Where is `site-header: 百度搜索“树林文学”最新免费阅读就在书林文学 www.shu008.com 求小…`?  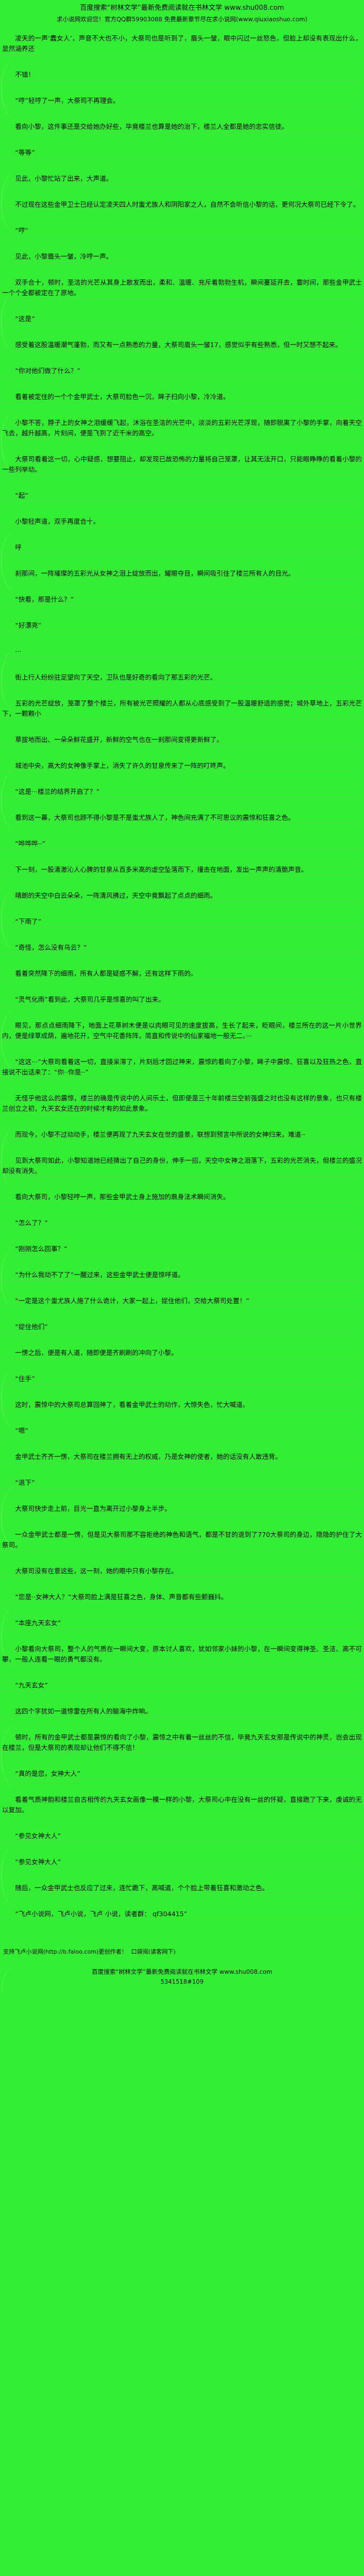 site-header: 百度搜索“树林文学”最新免费阅读就在书林文学 www.shu008.com 求小… is located at coordinates (182, 12).